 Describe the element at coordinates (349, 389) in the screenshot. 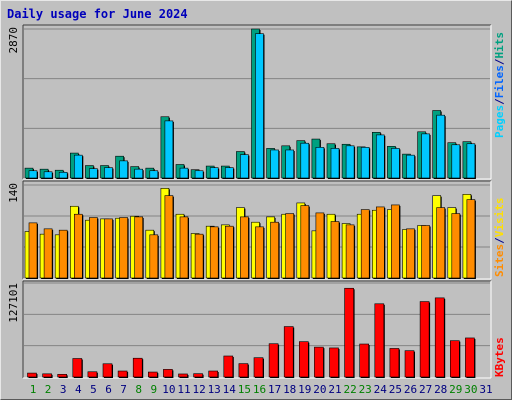

I see `day-label-22: 22` at that location.